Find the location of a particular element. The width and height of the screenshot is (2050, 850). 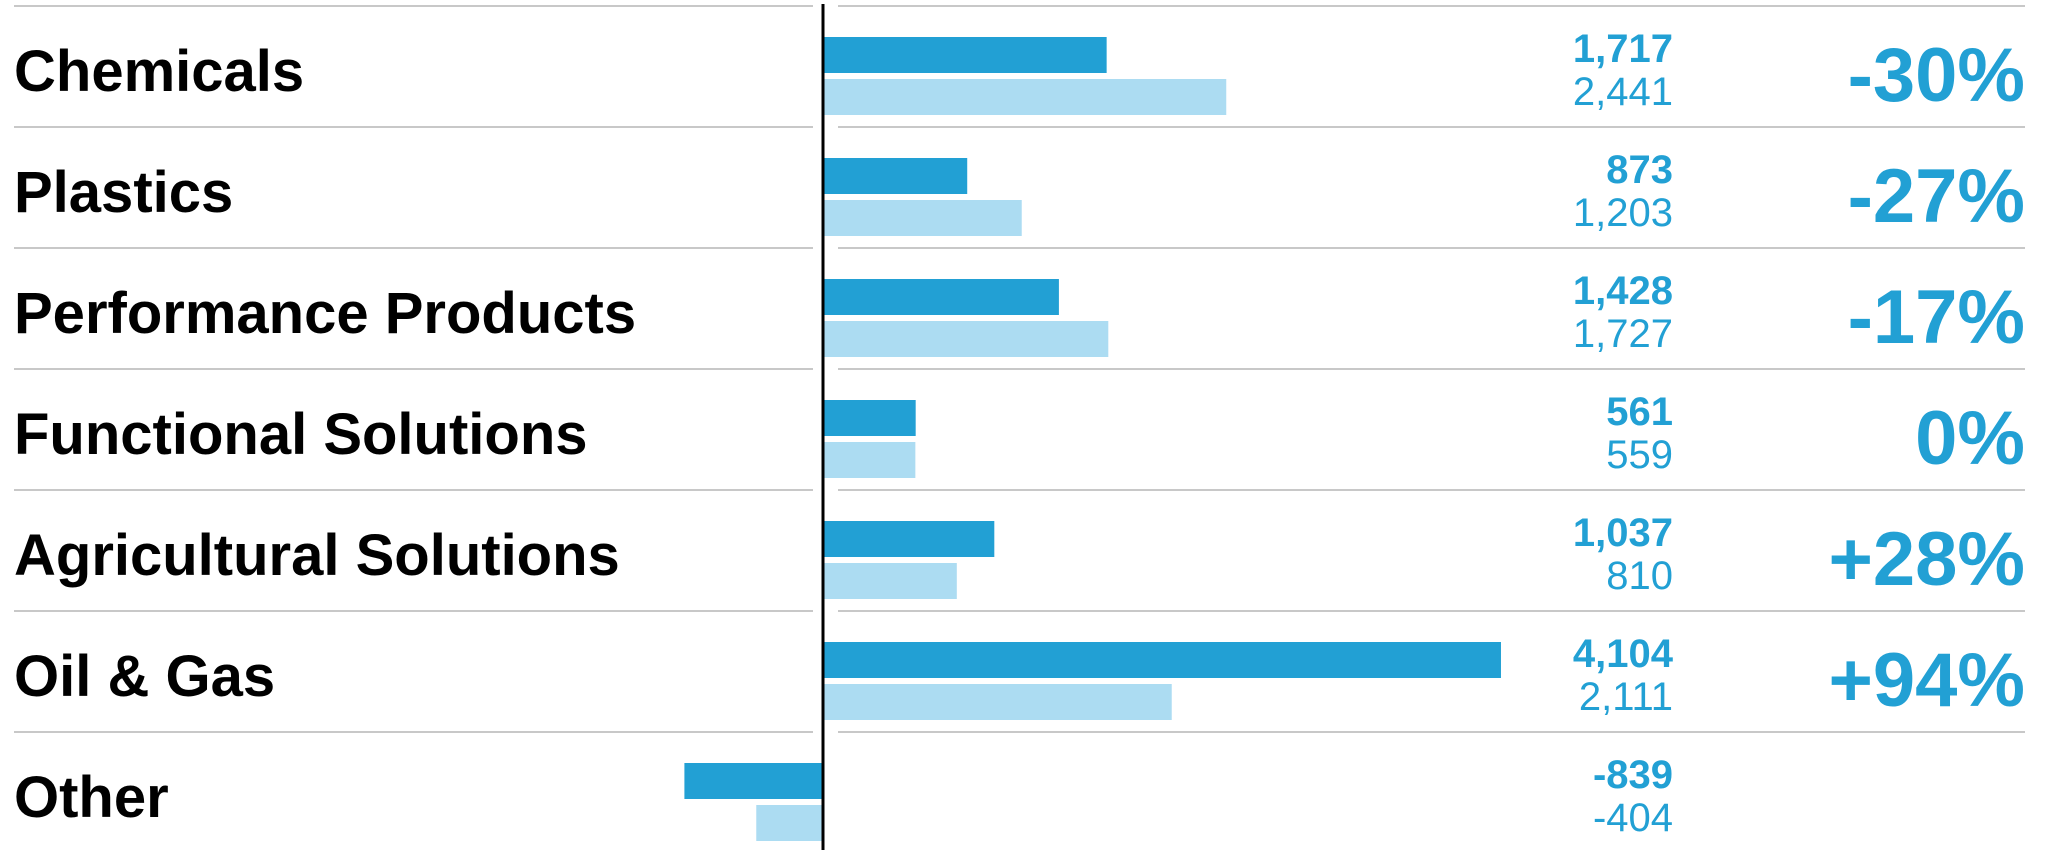

category-label: Agricultural Solutions is located at coordinates (317, 555).